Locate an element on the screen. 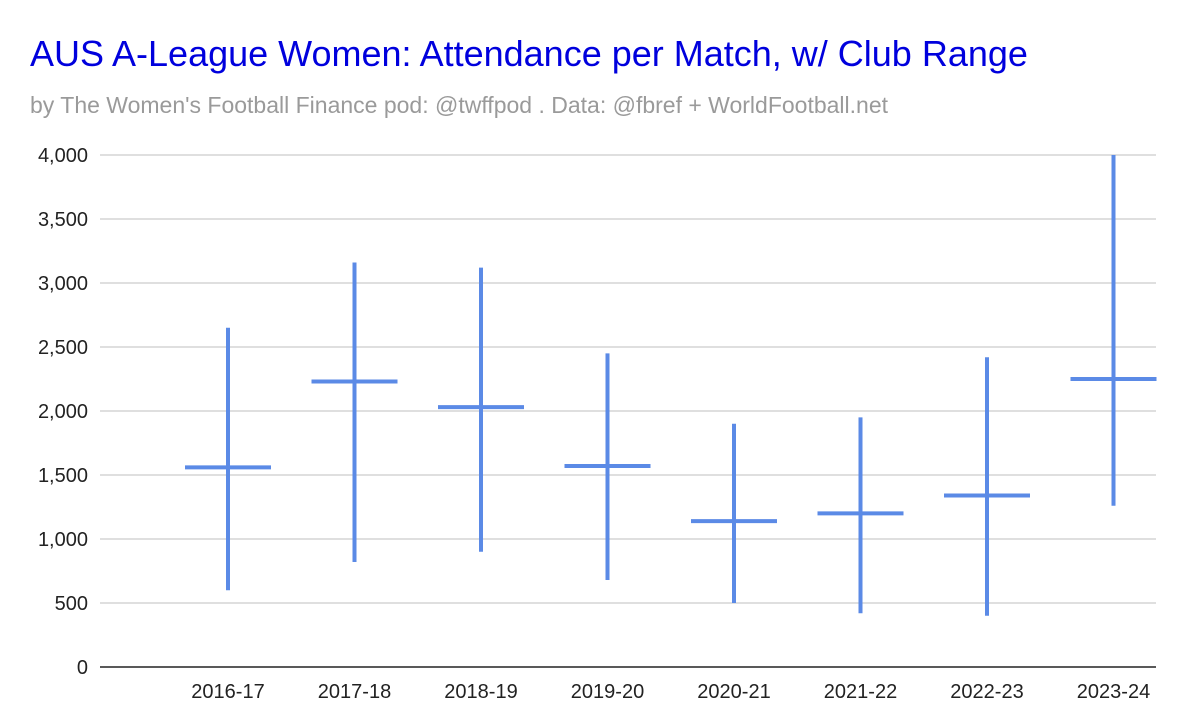 The height and width of the screenshot is (728, 1188). x-tick-label: 2017-18 is located at coordinates (354, 692).